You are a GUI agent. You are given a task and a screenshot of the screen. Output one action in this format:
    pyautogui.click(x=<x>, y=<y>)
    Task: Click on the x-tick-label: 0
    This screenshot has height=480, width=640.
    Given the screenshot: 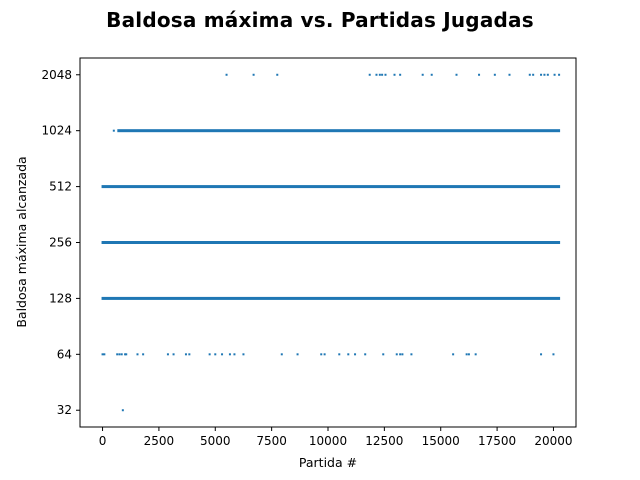 What is the action you would take?
    pyautogui.click(x=103, y=441)
    